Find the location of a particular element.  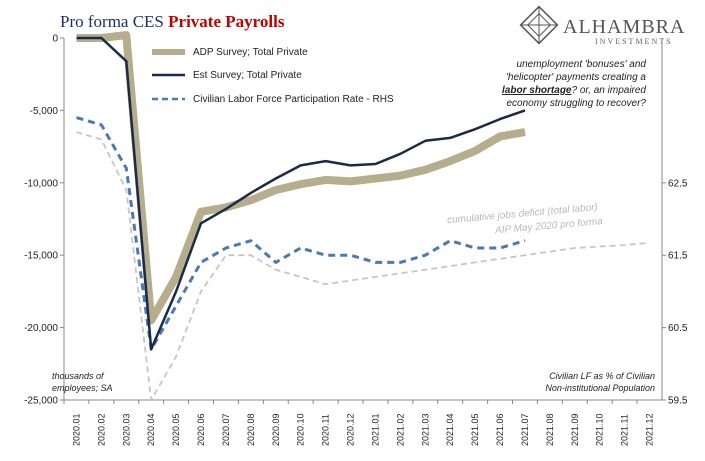

x-tick-label: 2021.12 is located at coordinates (650, 429).